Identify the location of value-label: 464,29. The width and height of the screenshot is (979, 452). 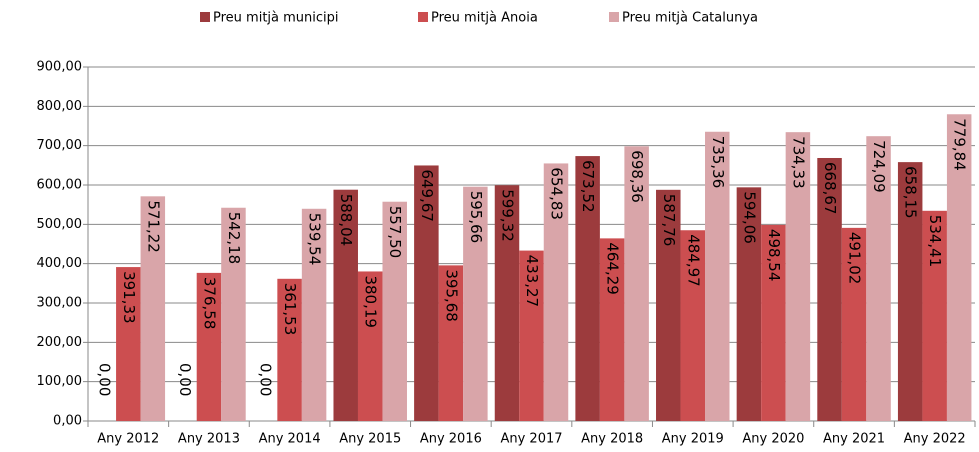
(613, 268).